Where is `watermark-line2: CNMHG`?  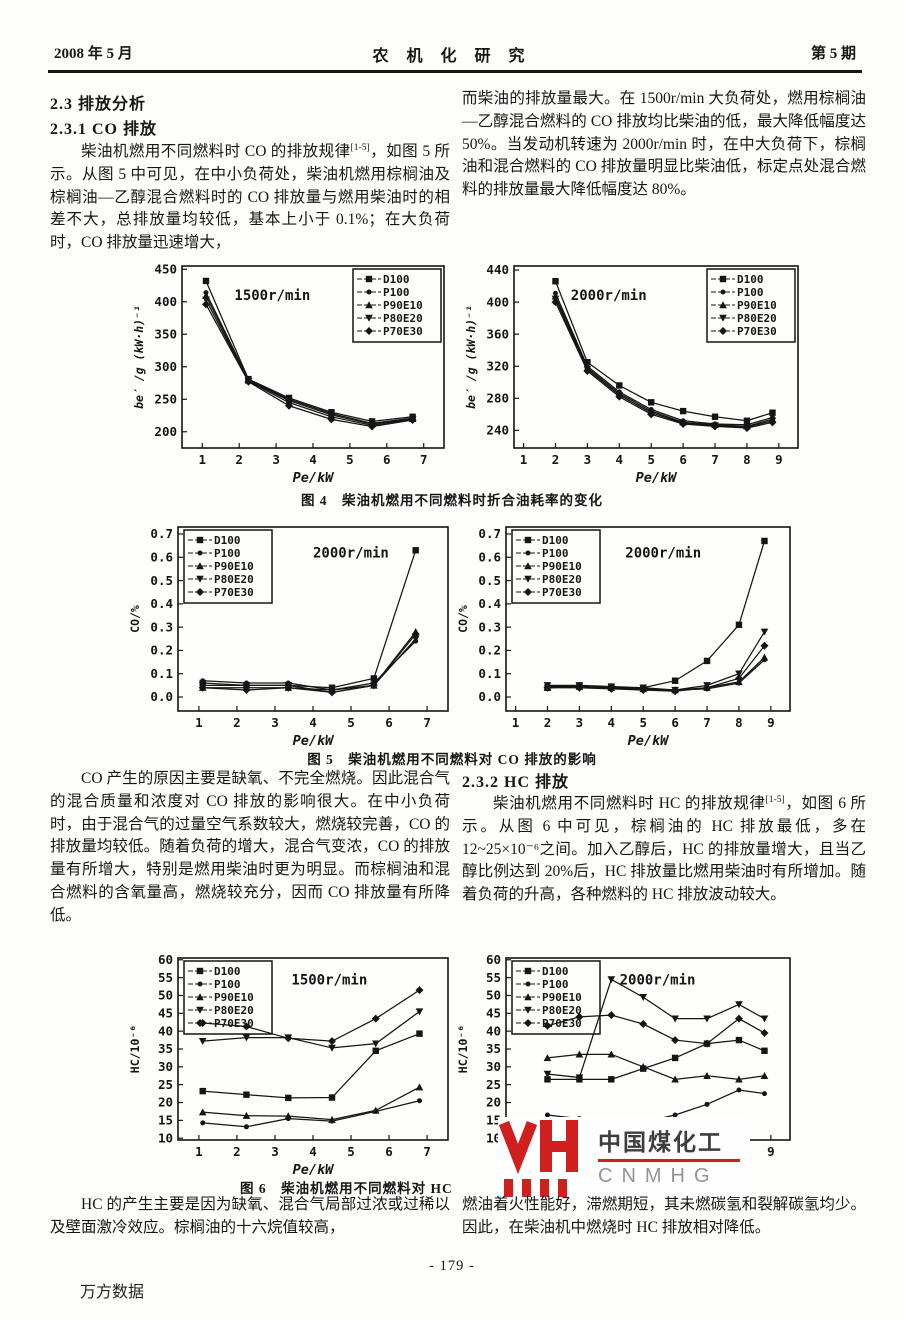
watermark-line2: CNMHG is located at coordinates (658, 1176).